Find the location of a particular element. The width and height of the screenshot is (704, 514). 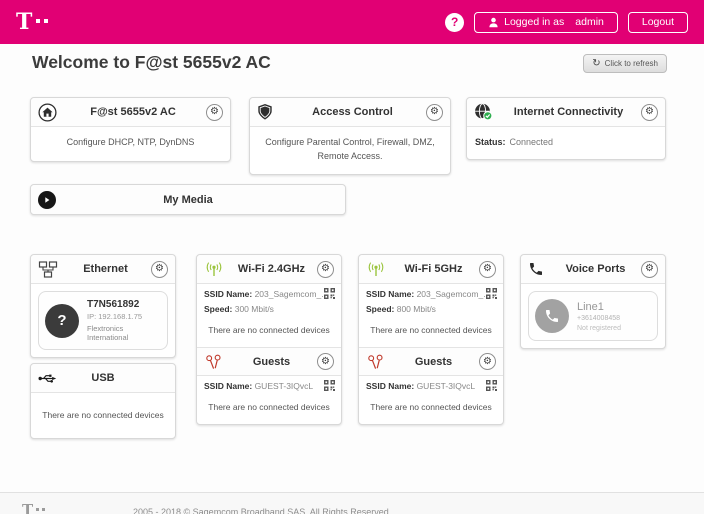

refresh-button: ↻ Click to refresh is located at coordinates (625, 63).